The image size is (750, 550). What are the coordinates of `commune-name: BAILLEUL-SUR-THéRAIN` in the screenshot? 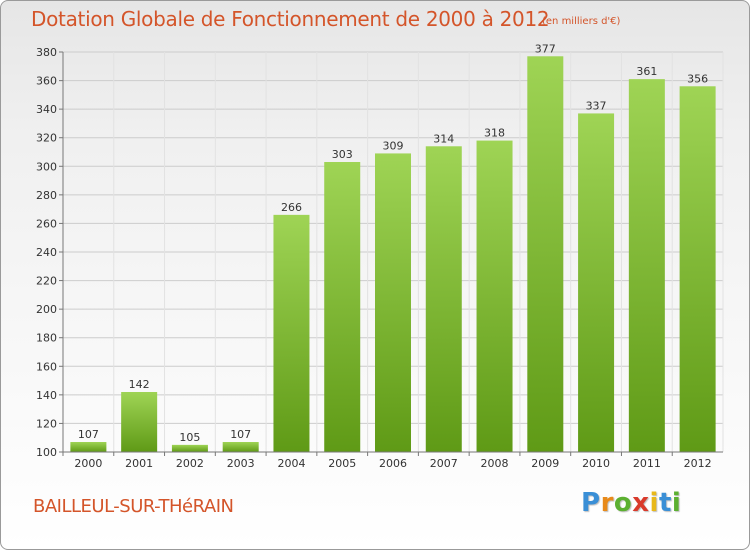 It's located at (133, 506).